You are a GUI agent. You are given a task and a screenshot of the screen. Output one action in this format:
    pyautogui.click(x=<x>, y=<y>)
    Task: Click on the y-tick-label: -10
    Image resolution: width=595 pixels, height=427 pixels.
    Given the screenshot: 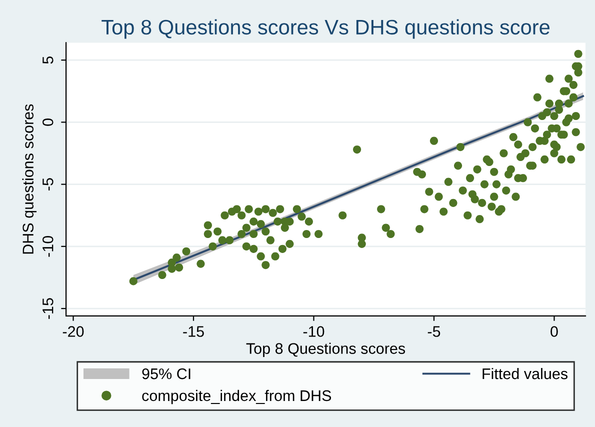 What is the action you would take?
    pyautogui.click(x=48, y=246)
    